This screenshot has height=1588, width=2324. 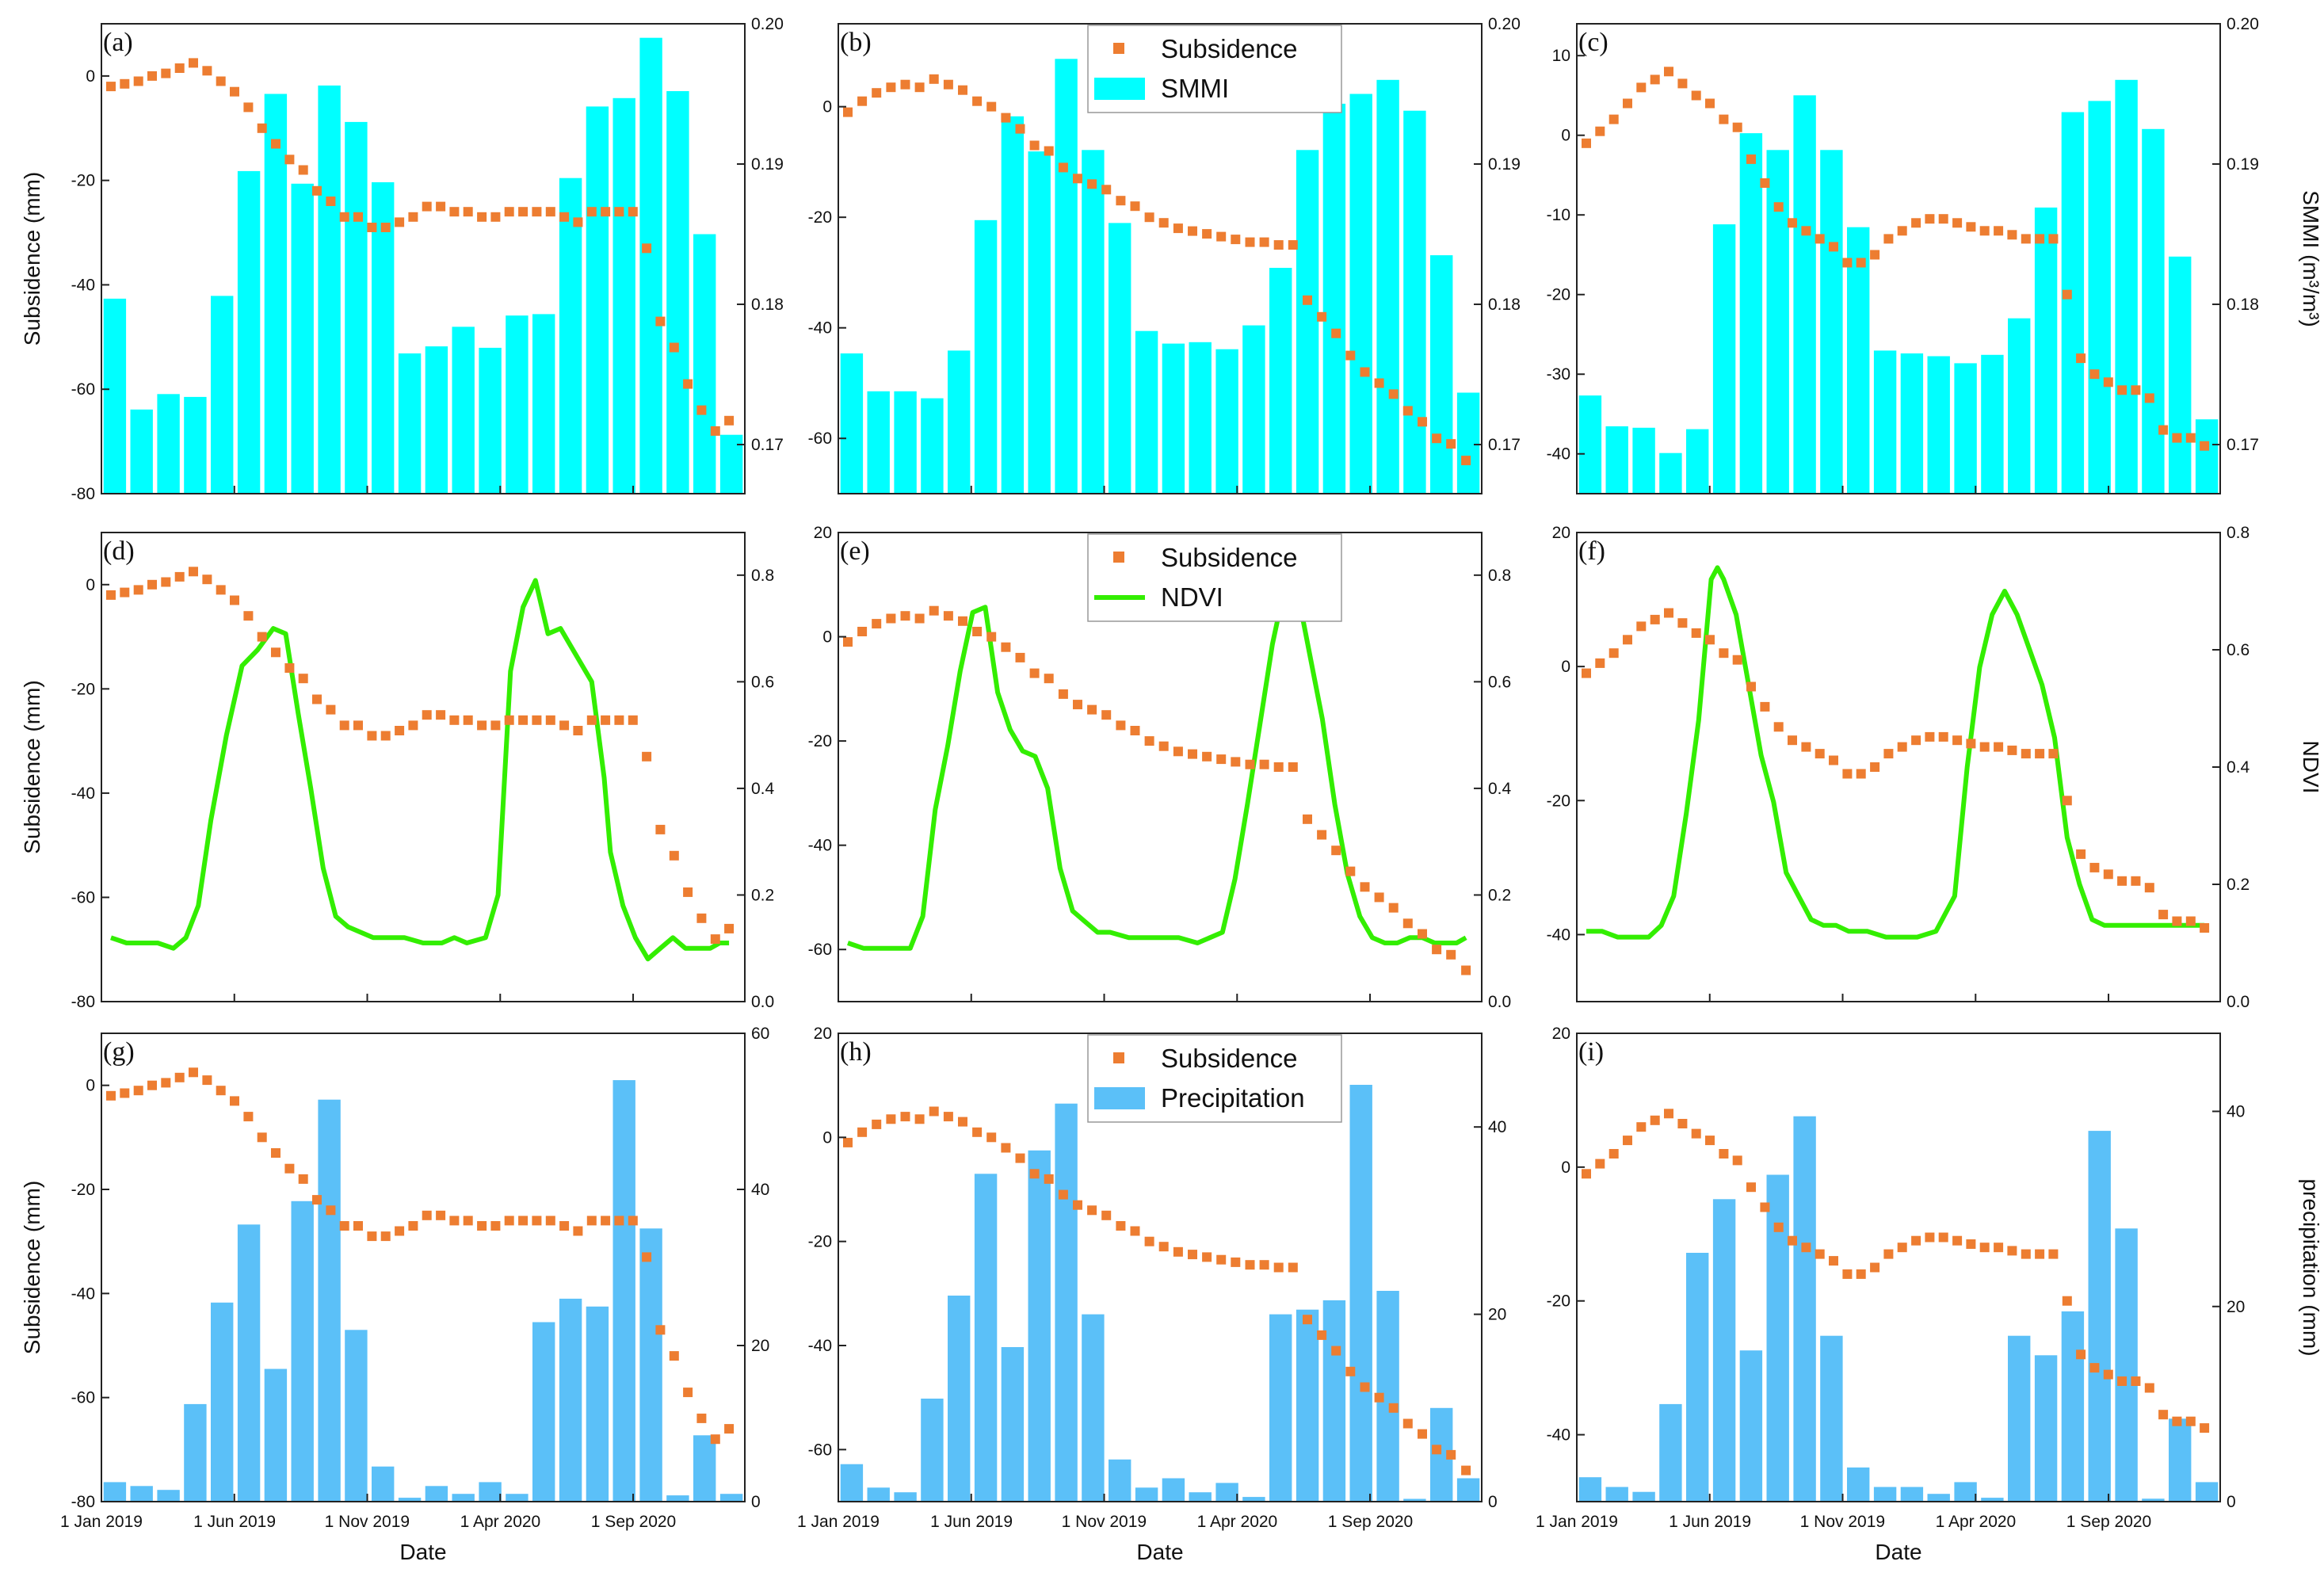 What do you see at coordinates (1558, 215) in the screenshot?
I see `left-tick-label: -10` at bounding box center [1558, 215].